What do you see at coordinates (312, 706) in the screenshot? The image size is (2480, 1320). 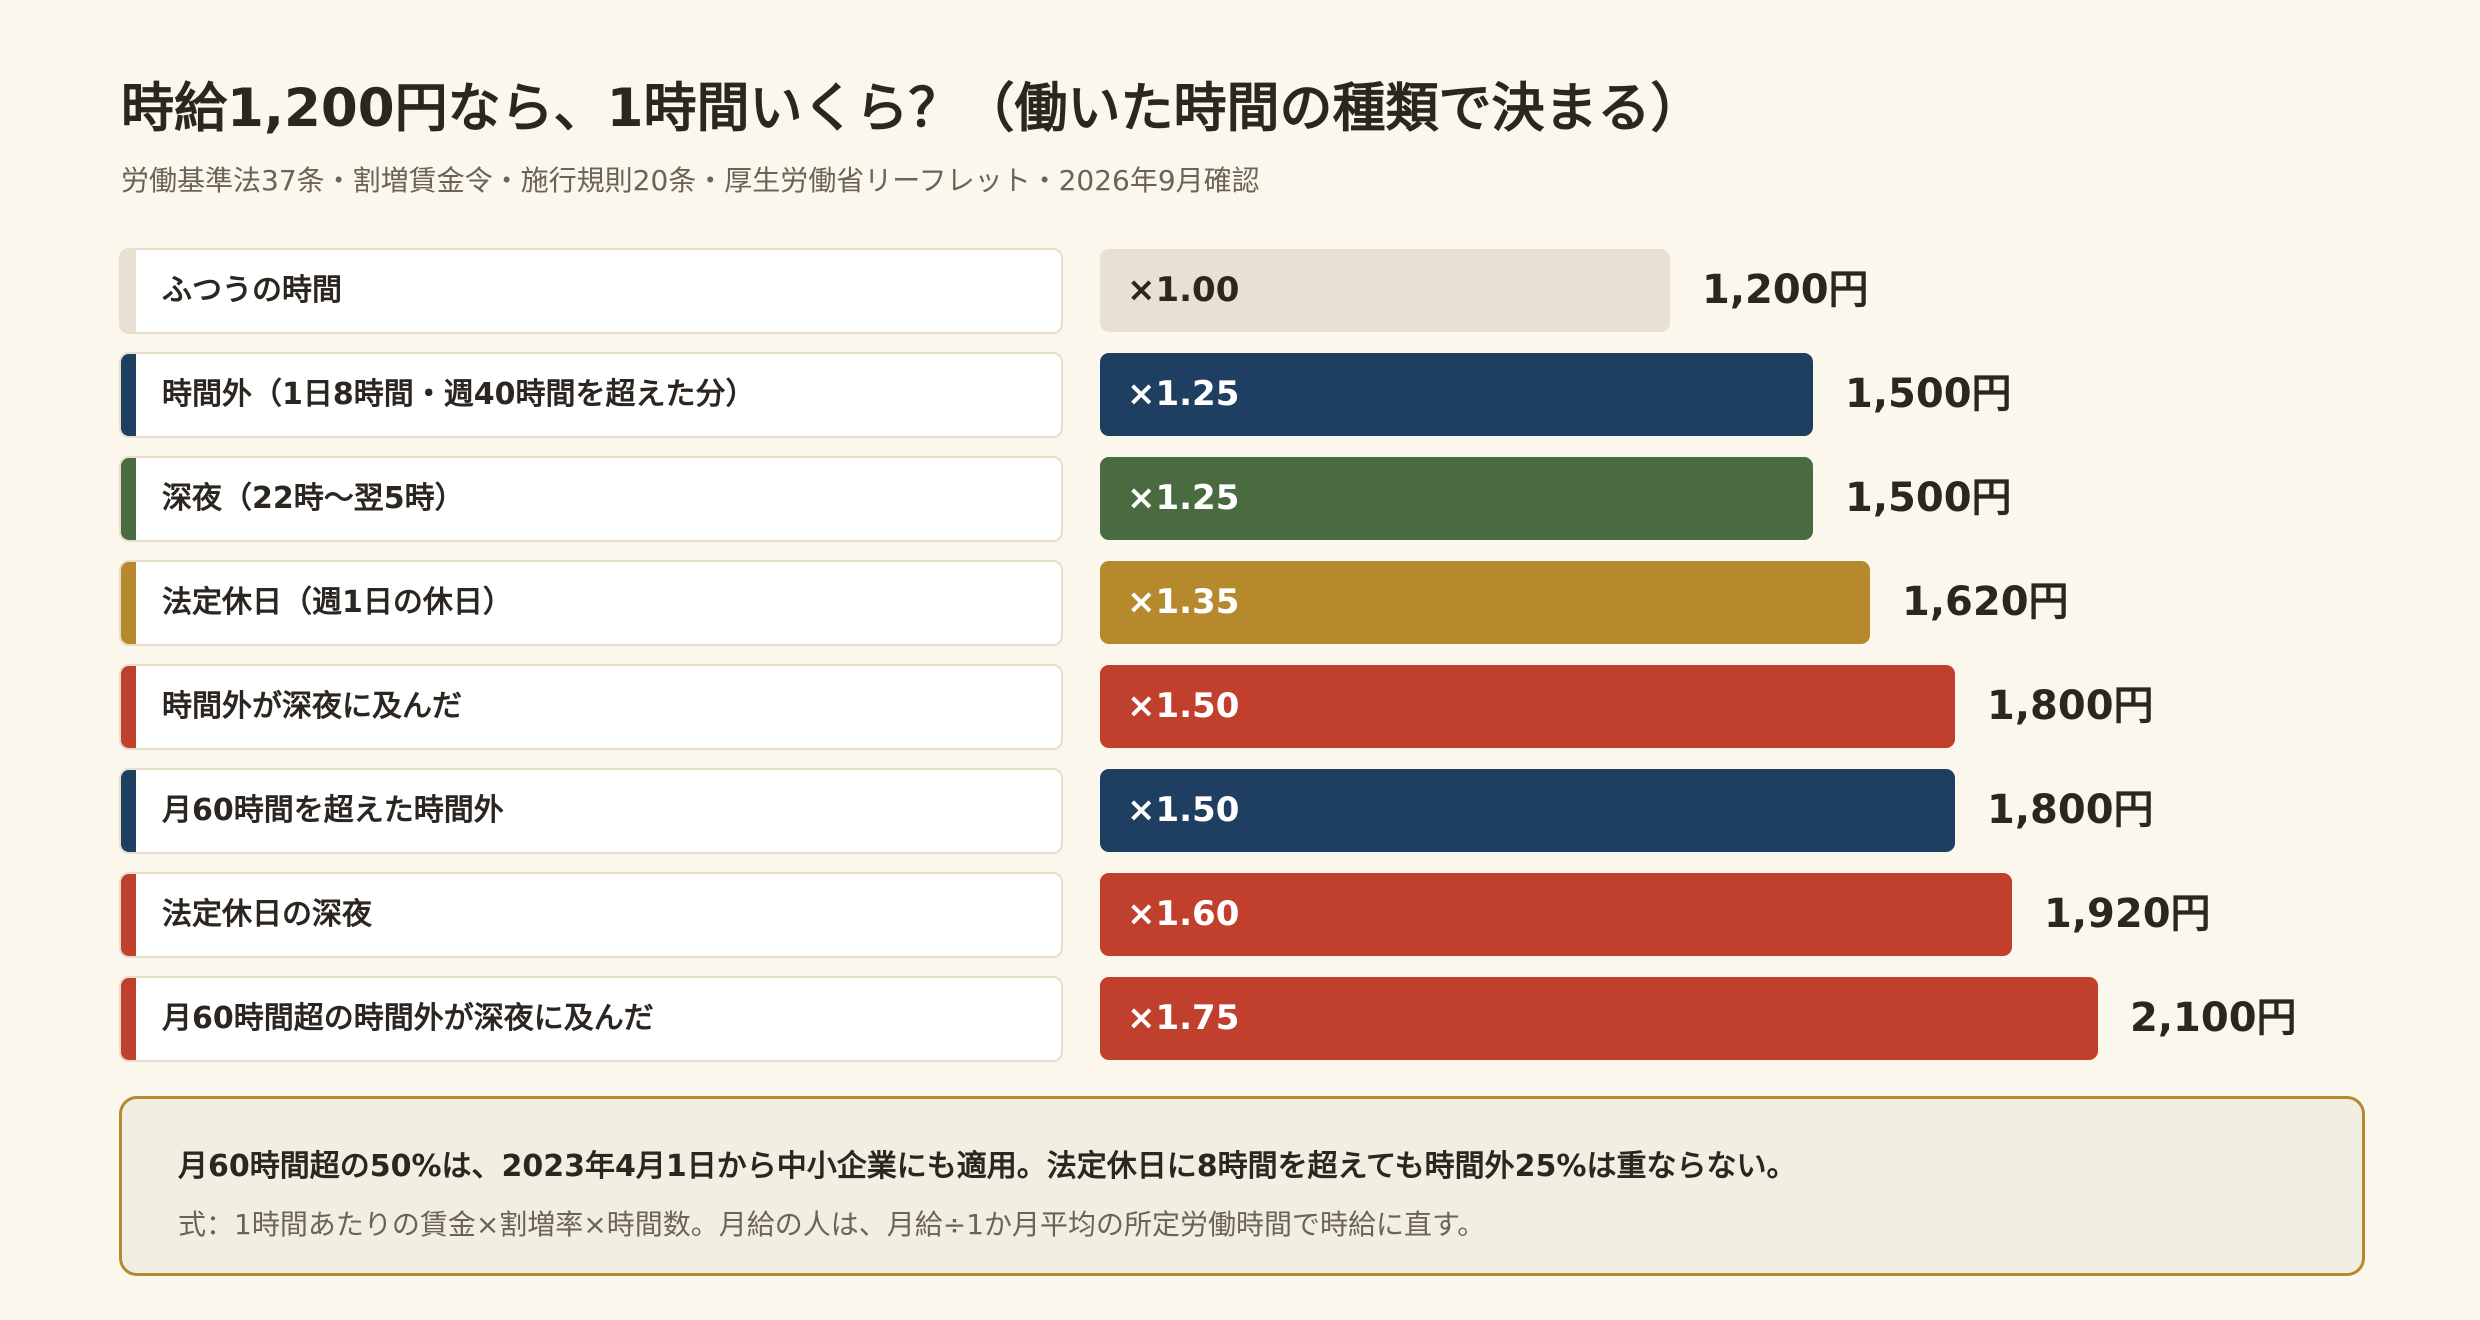 I see `row-label: 時間外が深夜に及んだ` at bounding box center [312, 706].